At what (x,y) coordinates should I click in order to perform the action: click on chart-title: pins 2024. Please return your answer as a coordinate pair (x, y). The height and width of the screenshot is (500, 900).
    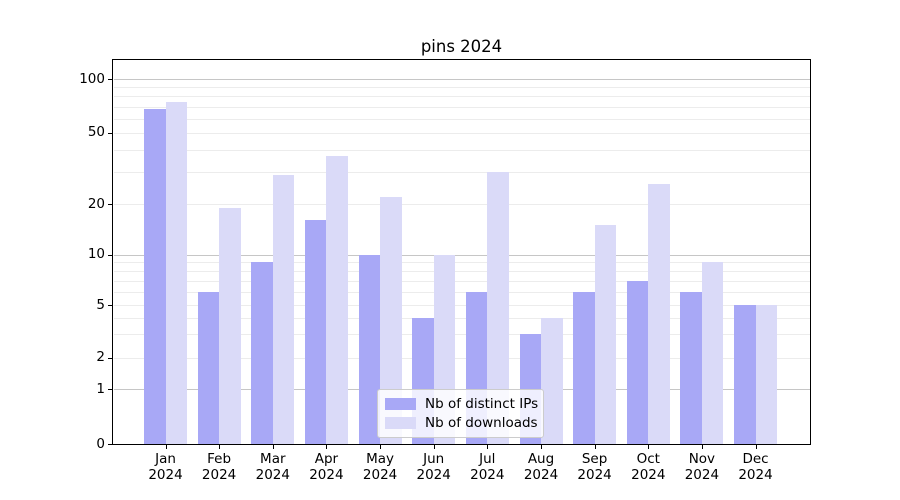
    Looking at the image, I should click on (461, 46).